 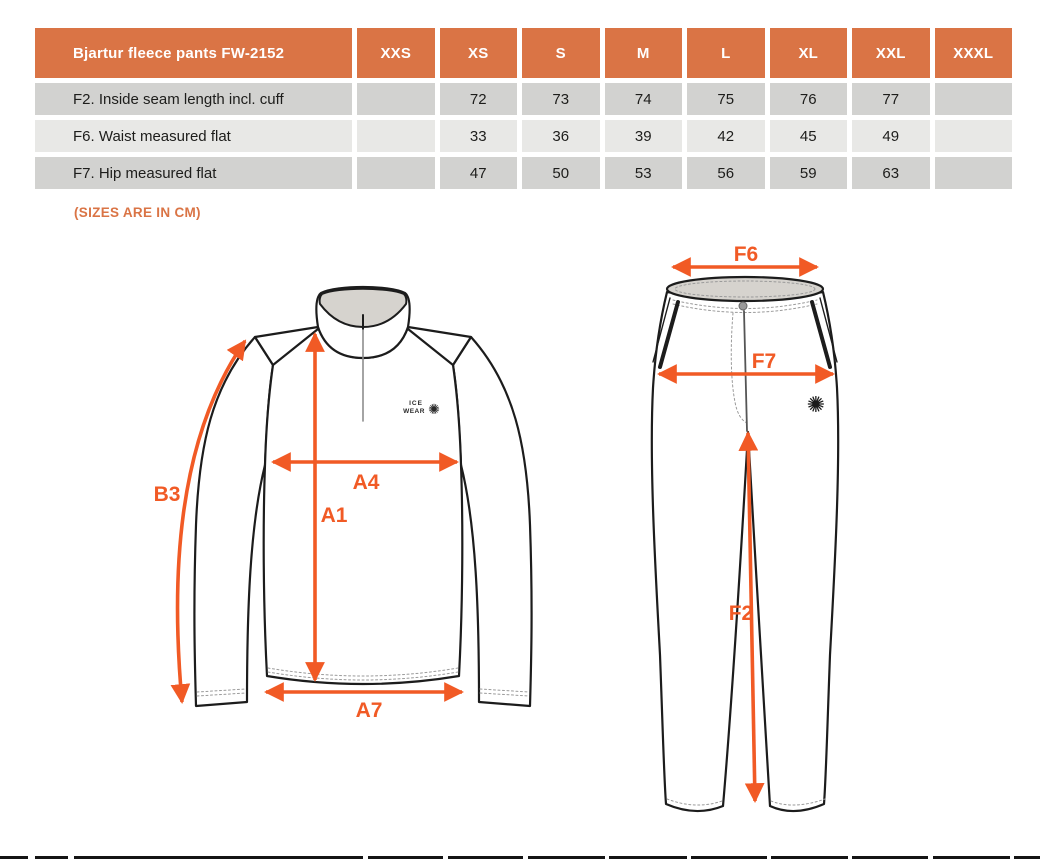 I want to click on measure-label-a1: A1, so click(x=334, y=515).